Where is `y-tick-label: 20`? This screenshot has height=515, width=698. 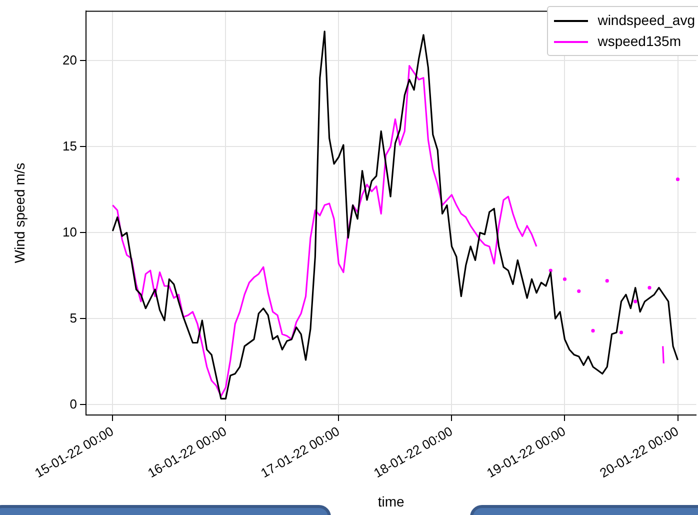
y-tick-label: 20 is located at coordinates (69, 60).